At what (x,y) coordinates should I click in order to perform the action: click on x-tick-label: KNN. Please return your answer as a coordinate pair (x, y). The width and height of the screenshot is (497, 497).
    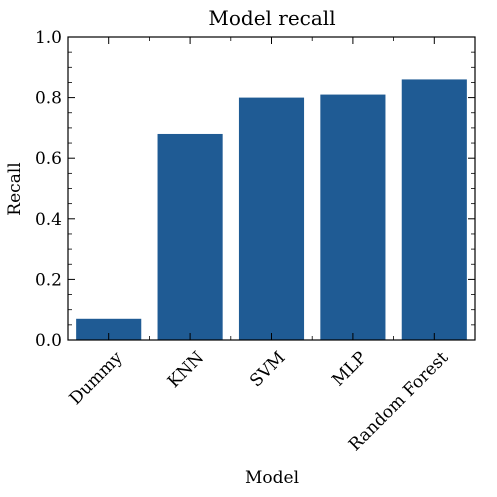
    Looking at the image, I should click on (186, 370).